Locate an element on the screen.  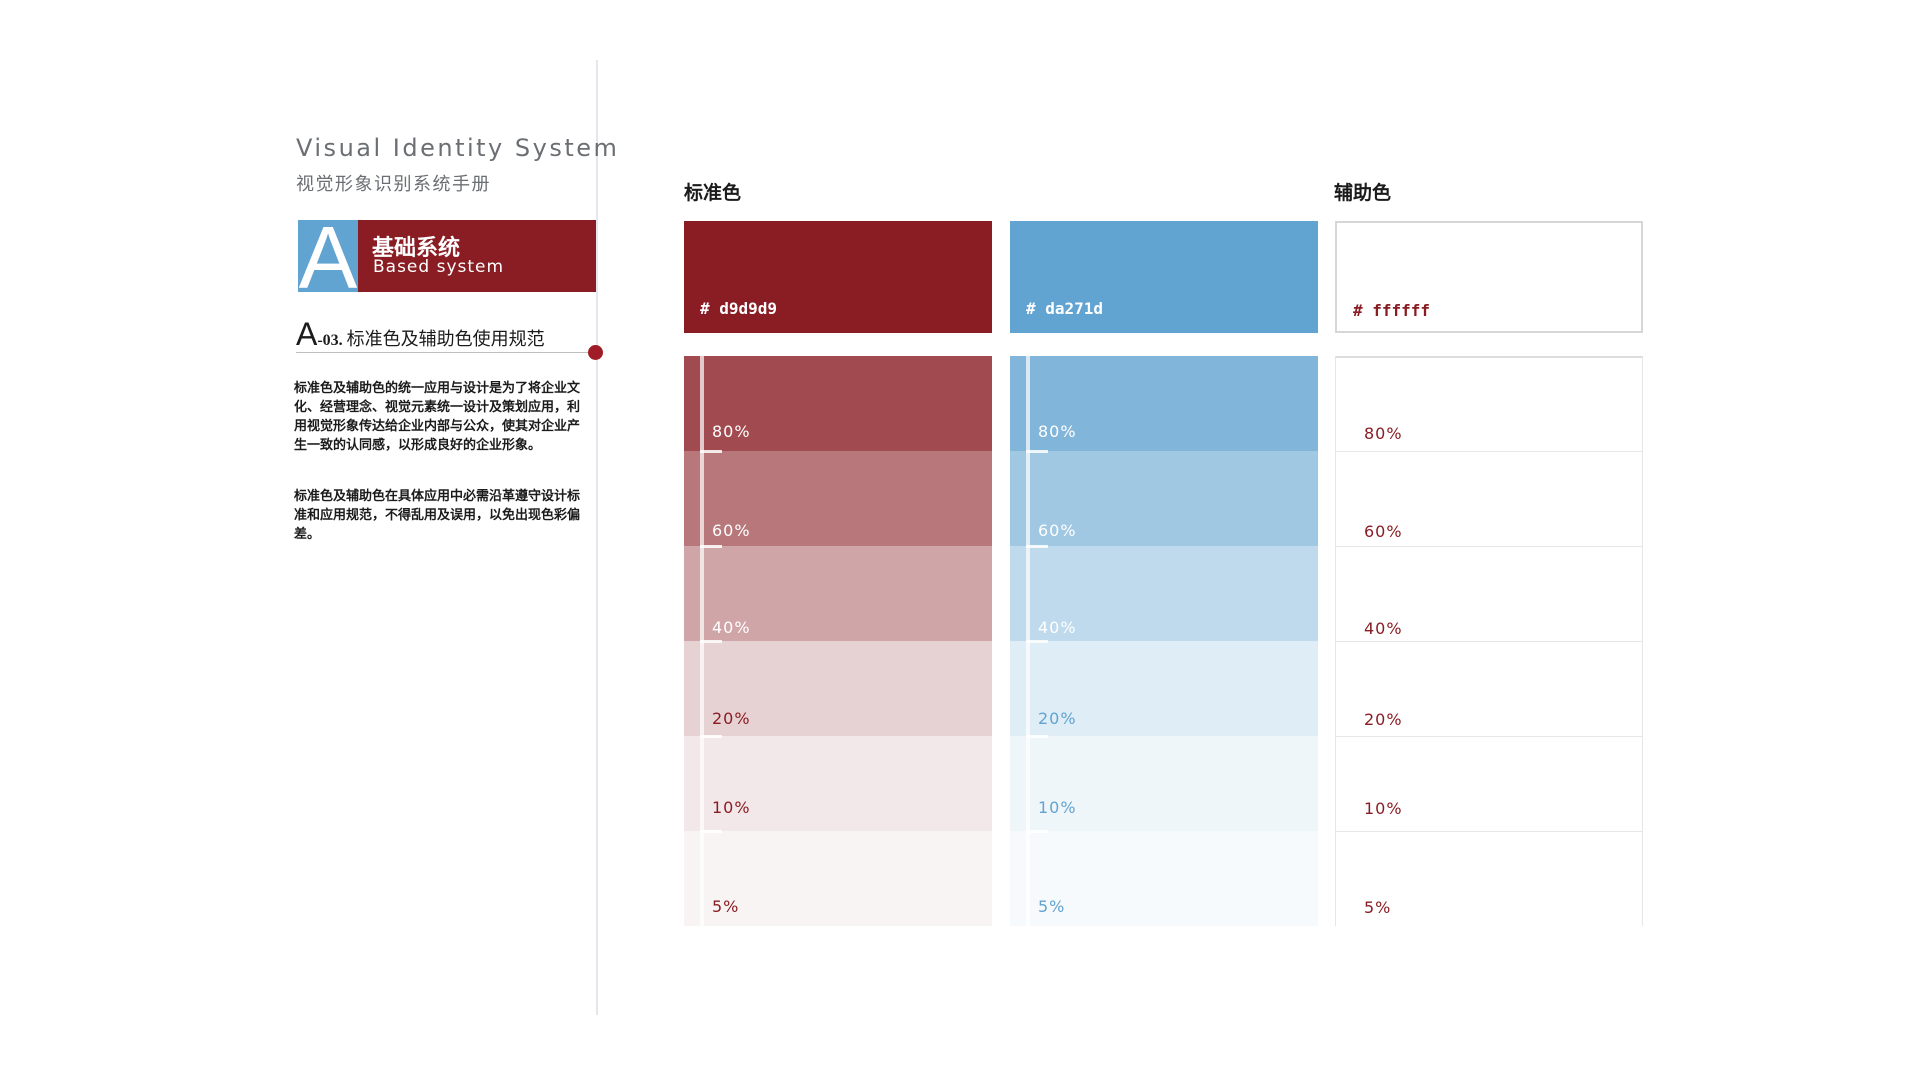
tint-column-blue: 80% 60% 40% 20% 10% 5% is located at coordinates (1164, 641).